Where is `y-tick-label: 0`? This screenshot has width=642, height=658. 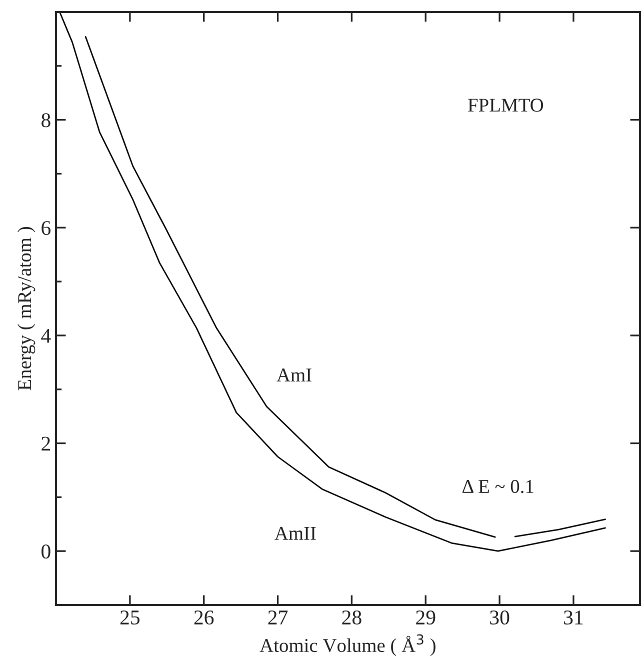
y-tick-label: 0 is located at coordinates (46, 551).